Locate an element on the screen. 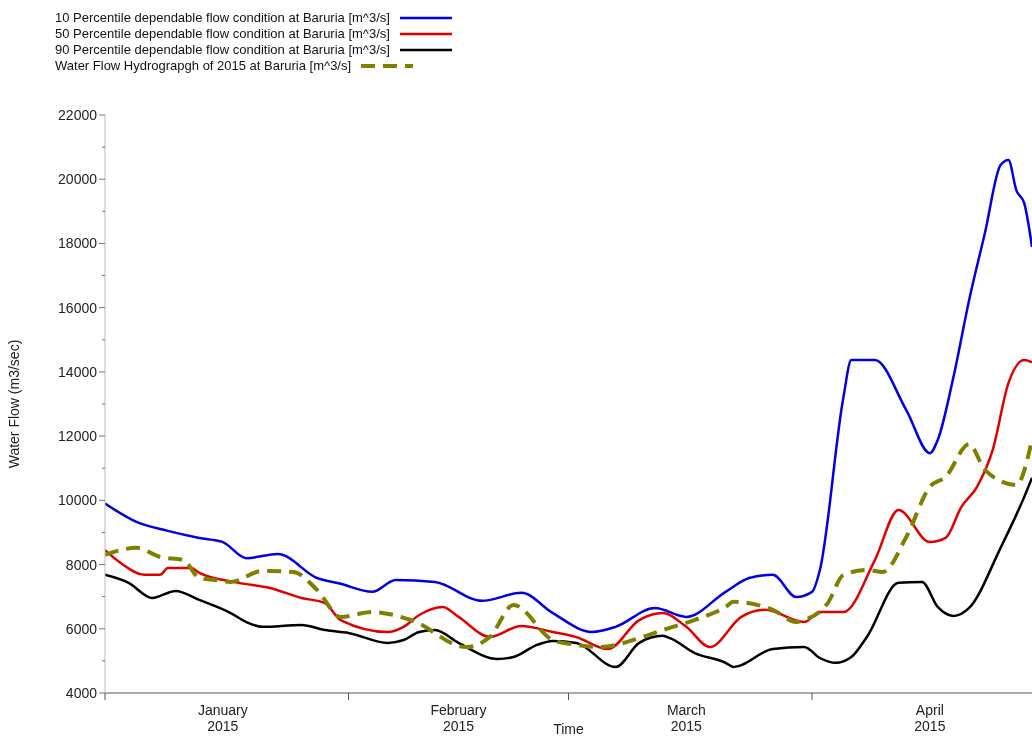 This screenshot has width=1032, height=742. y-tick-label: 14000 is located at coordinates (78, 371).